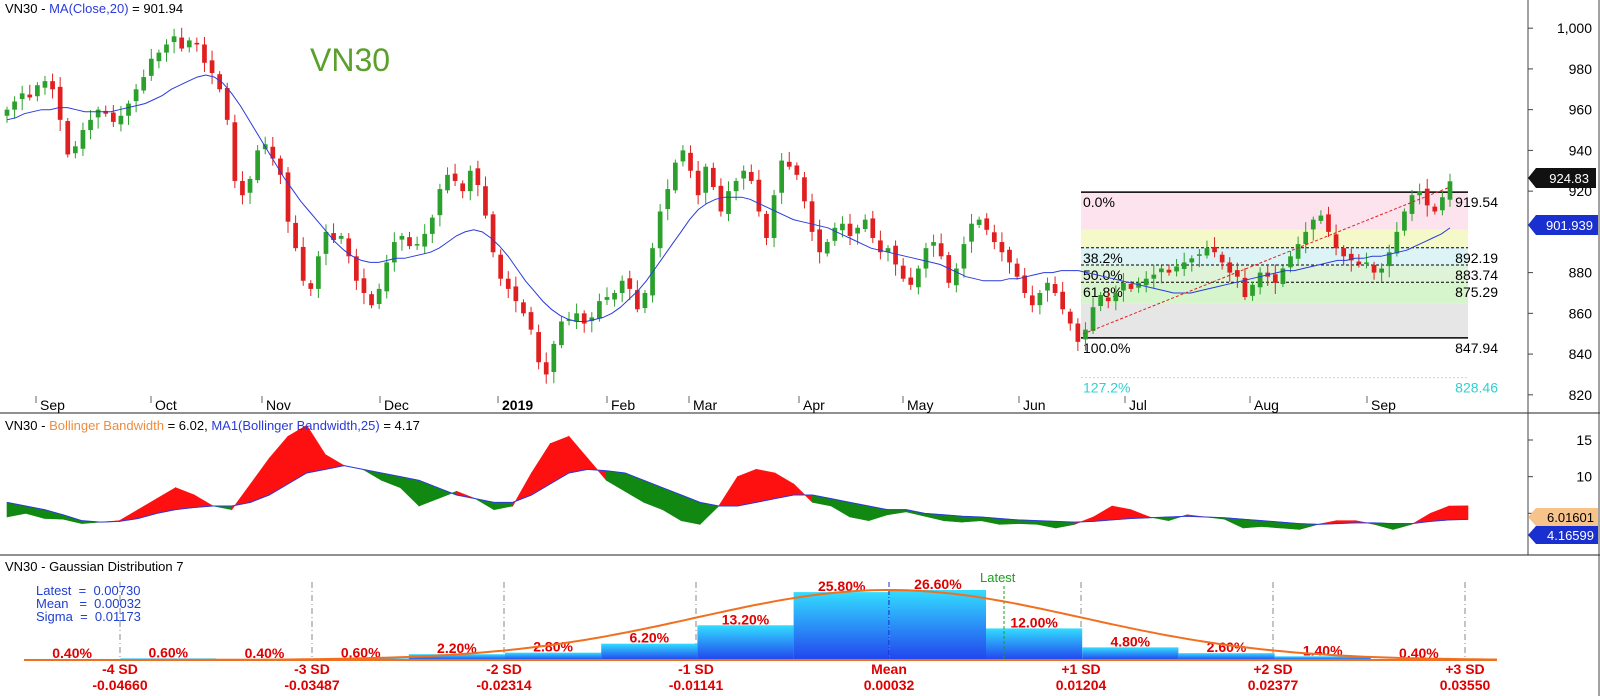  I want to click on bbw-ma-line, so click(737, 495).